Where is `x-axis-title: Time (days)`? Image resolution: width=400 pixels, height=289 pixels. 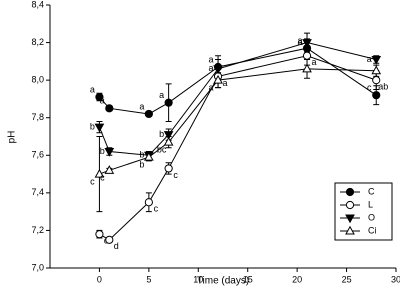 x-axis-title: Time (days) is located at coordinates (223, 281).